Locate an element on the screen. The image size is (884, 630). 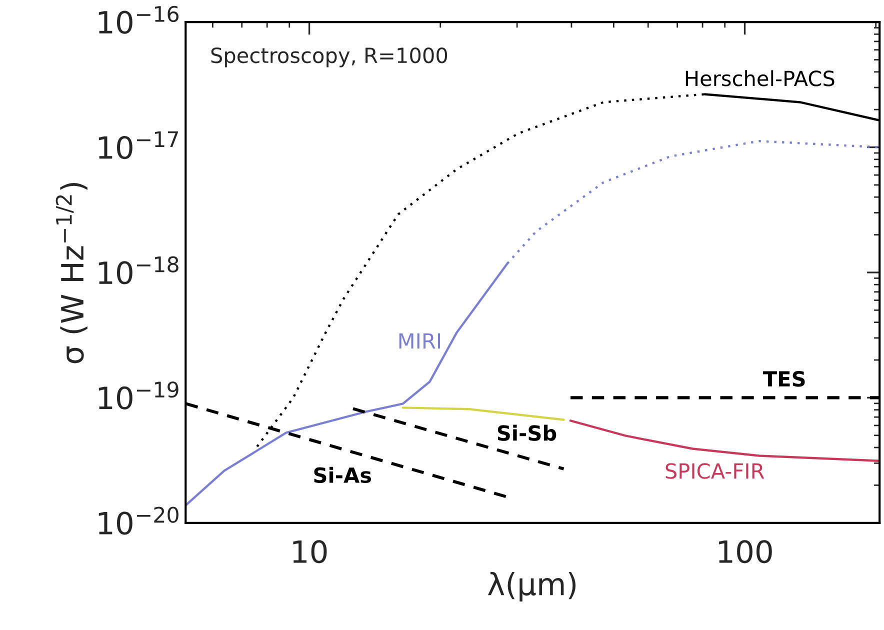
y-tick-label: 10$^{−20}$ is located at coordinates (138, 520).